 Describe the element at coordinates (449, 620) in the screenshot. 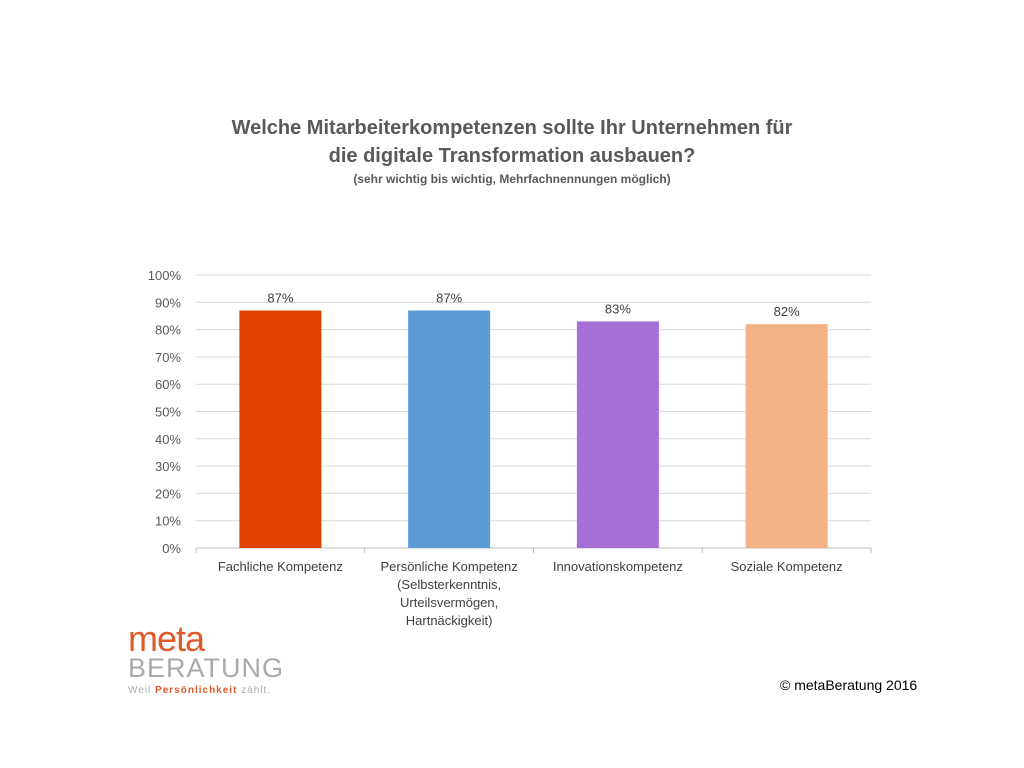

I see `x-tick-label: Hartnäckigkeit)` at that location.